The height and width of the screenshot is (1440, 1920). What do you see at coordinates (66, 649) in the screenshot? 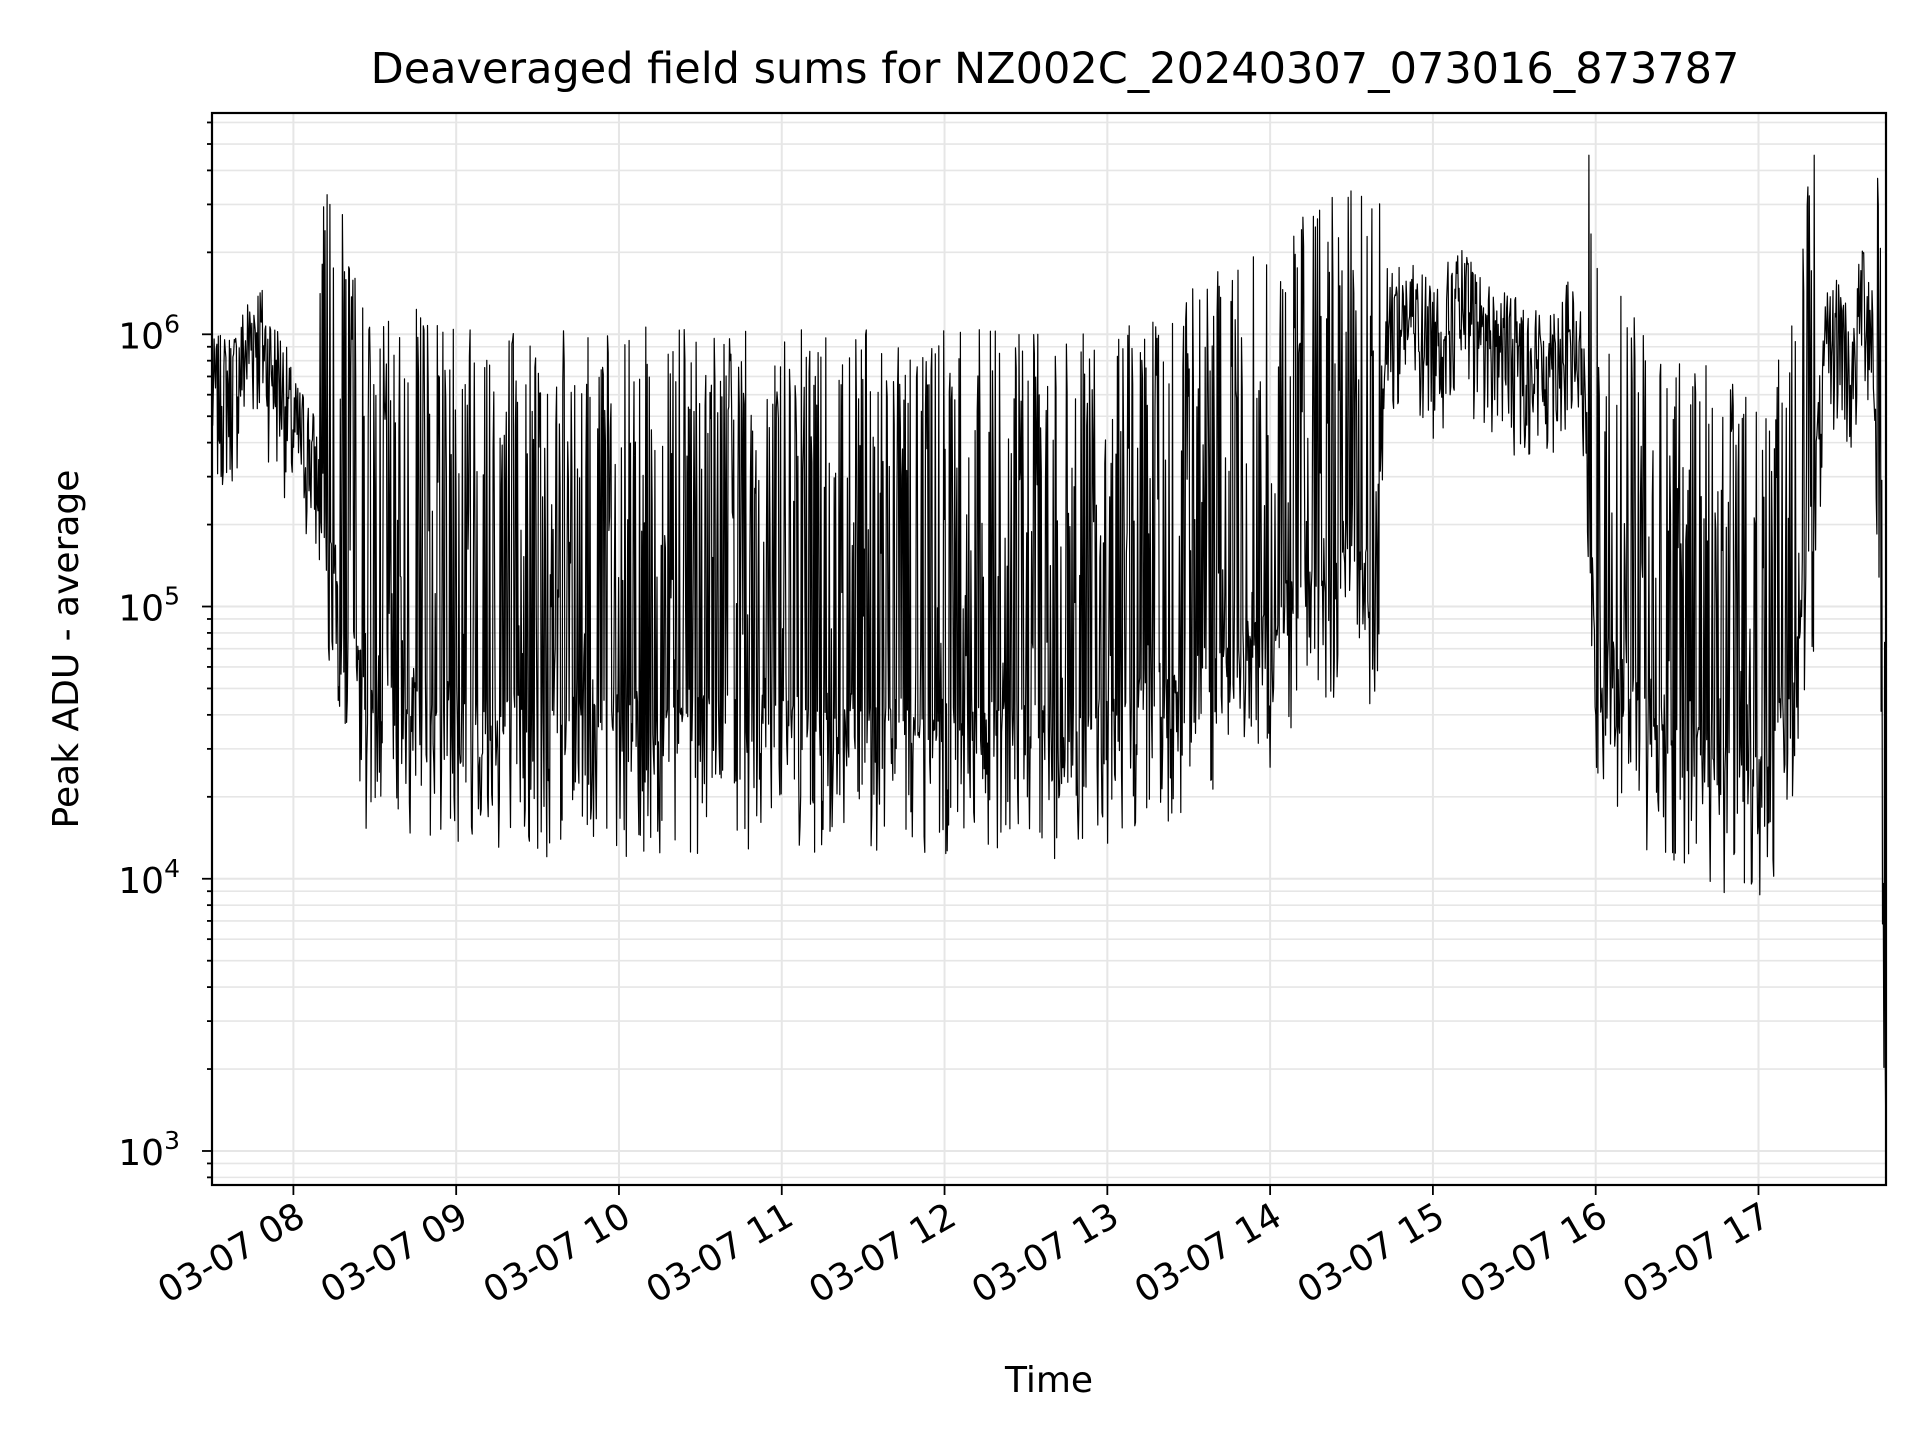
I see `y-axis-label: Peak ADU - average` at bounding box center [66, 649].